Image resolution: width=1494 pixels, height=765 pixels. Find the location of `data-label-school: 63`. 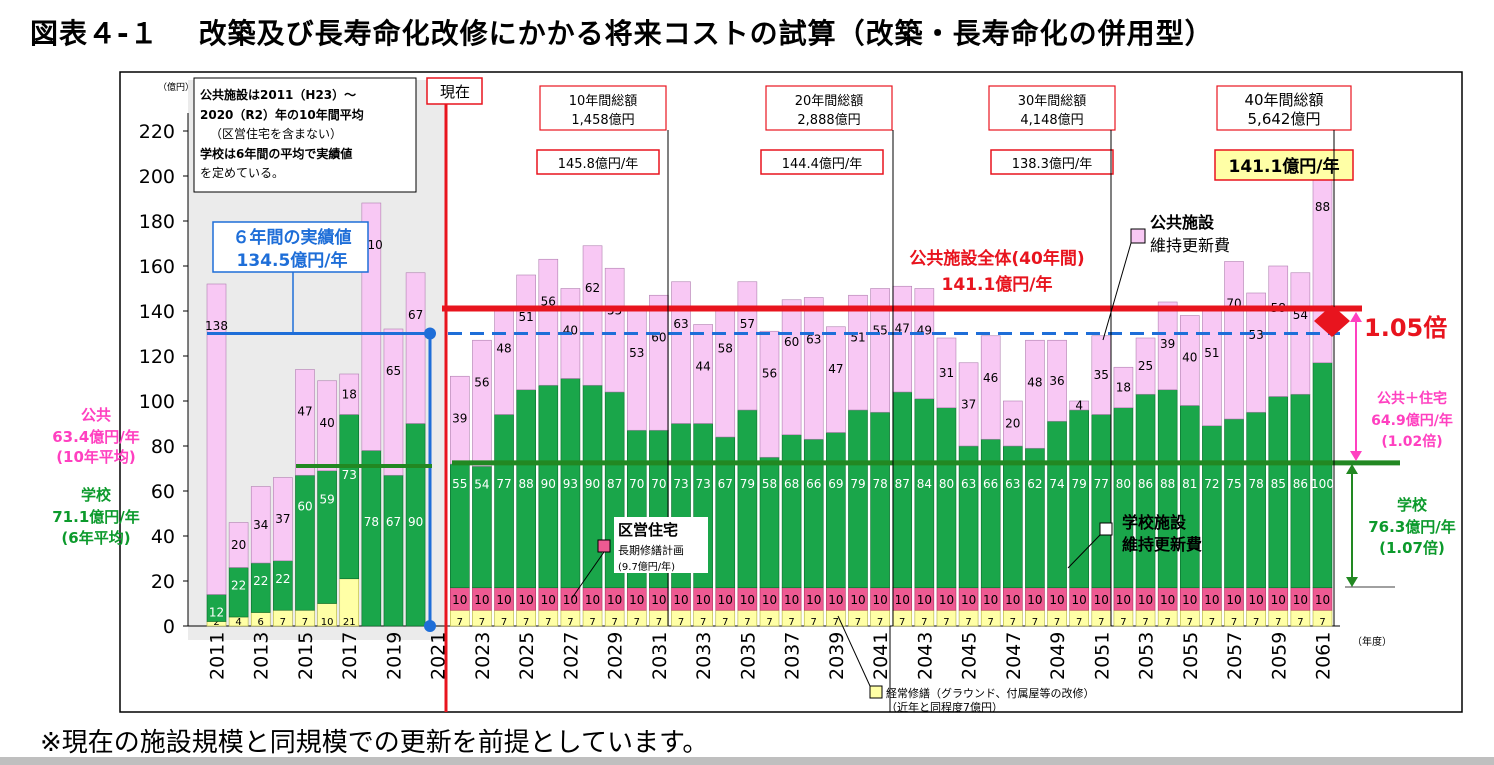

data-label-school: 63 is located at coordinates (1012, 484).